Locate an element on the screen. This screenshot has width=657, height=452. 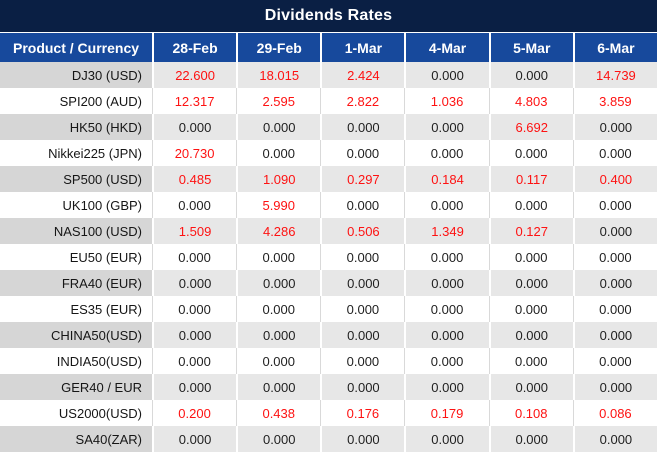
product-cell: DJ30 (USD) is located at coordinates (76, 75).